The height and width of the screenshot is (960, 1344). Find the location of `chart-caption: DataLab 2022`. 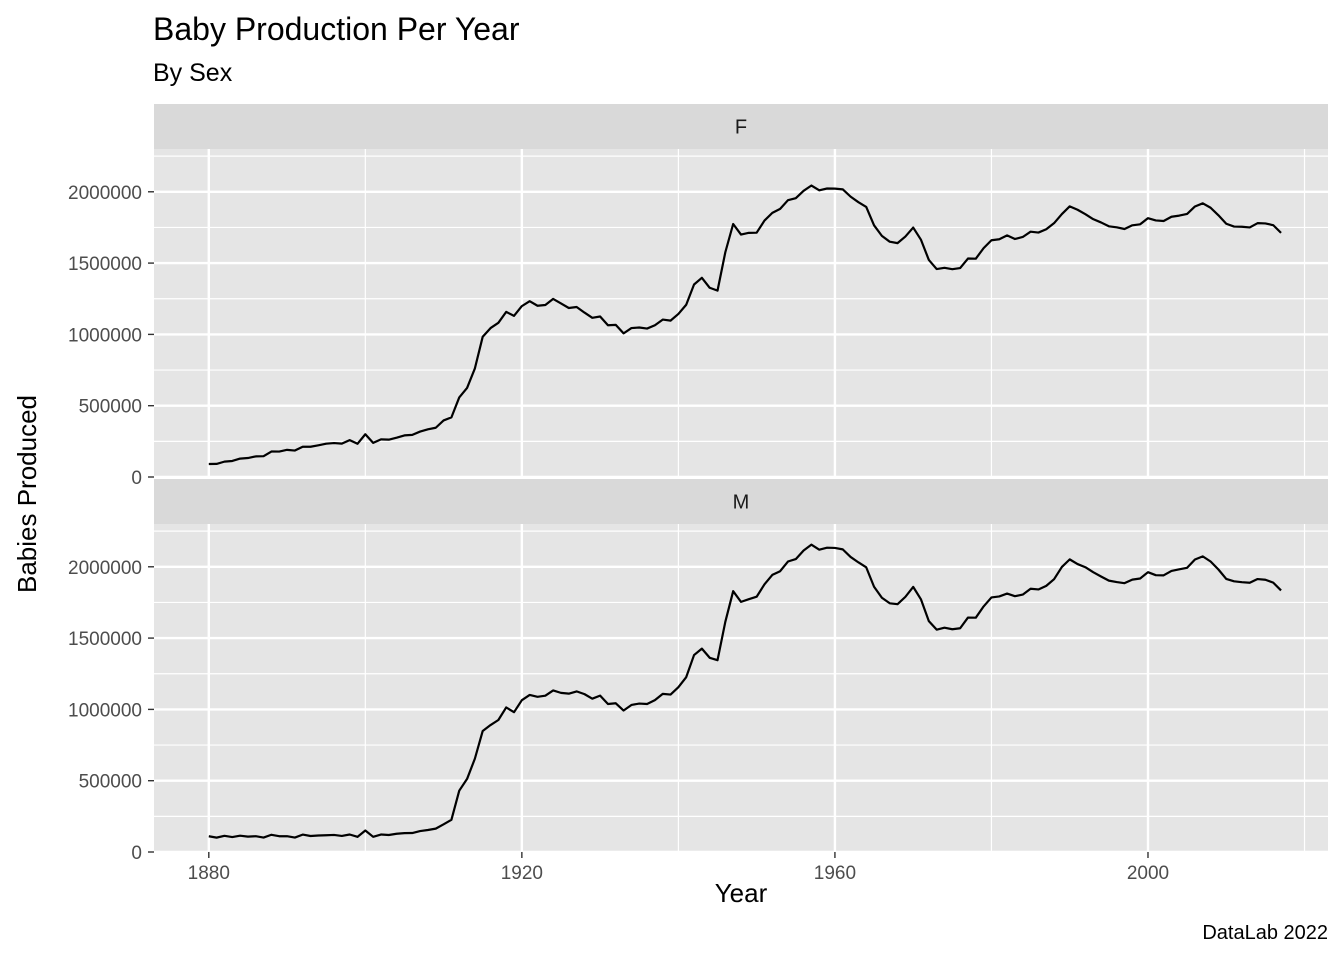

chart-caption: DataLab 2022 is located at coordinates (1265, 933).